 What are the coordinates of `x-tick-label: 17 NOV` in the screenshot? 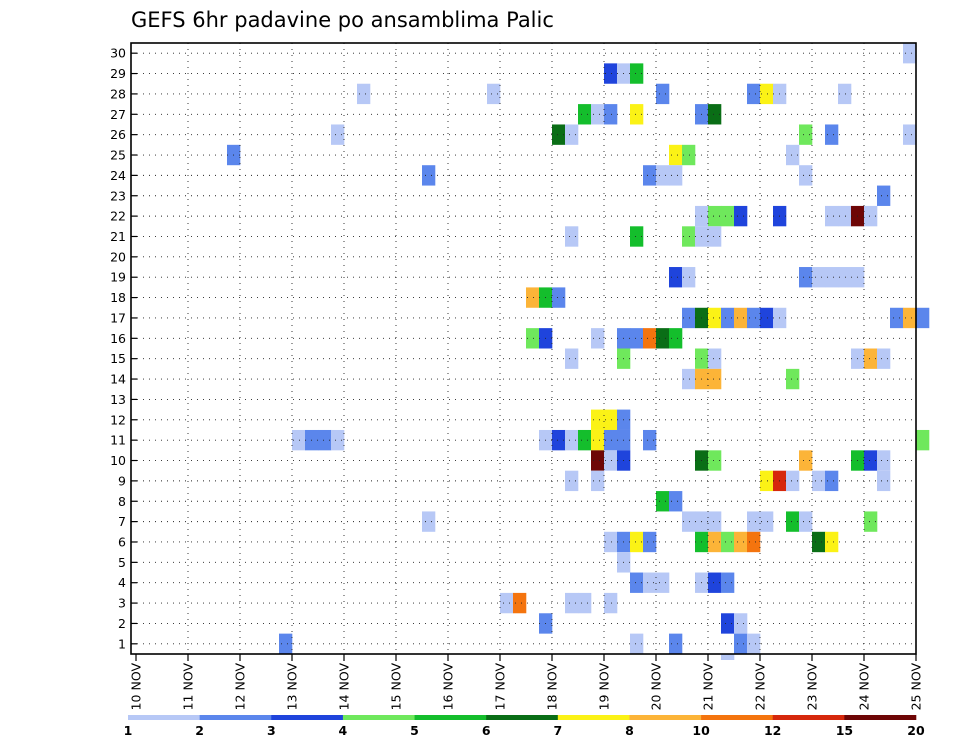 It's located at (500, 687).